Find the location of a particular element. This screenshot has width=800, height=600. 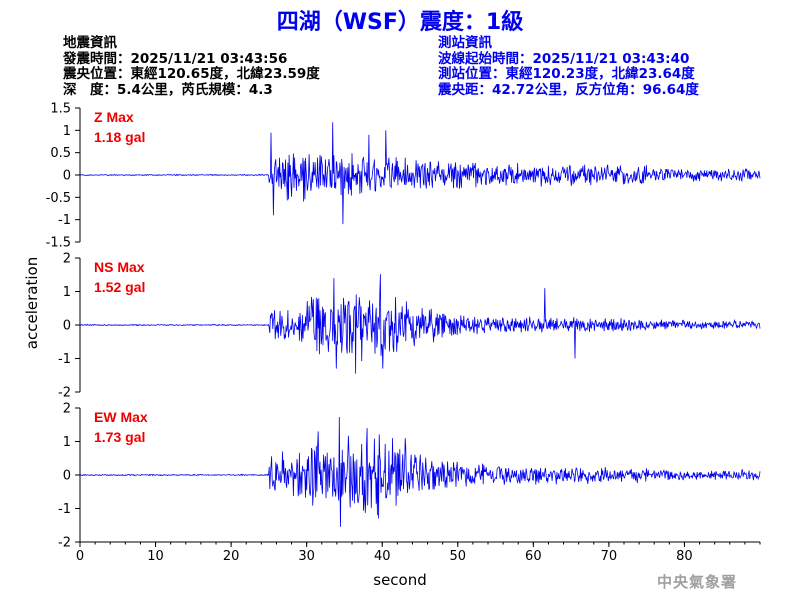

wave-start-time: 波線起始時間：2025/11/21 03:43:40 is located at coordinates (564, 58).